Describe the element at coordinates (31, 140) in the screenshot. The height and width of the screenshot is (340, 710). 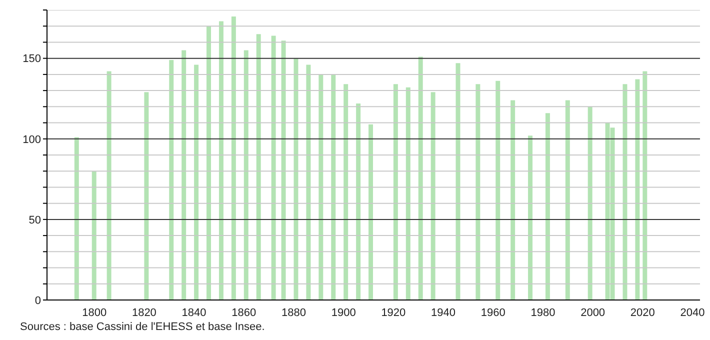
I see `y-tick-label: 100` at that location.